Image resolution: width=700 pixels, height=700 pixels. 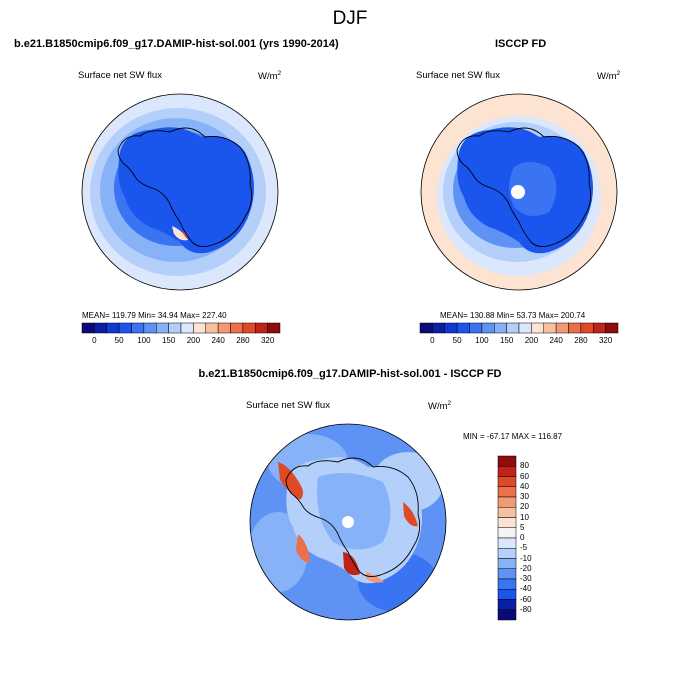 I want to click on diff-colorbar, so click(x=507, y=538).